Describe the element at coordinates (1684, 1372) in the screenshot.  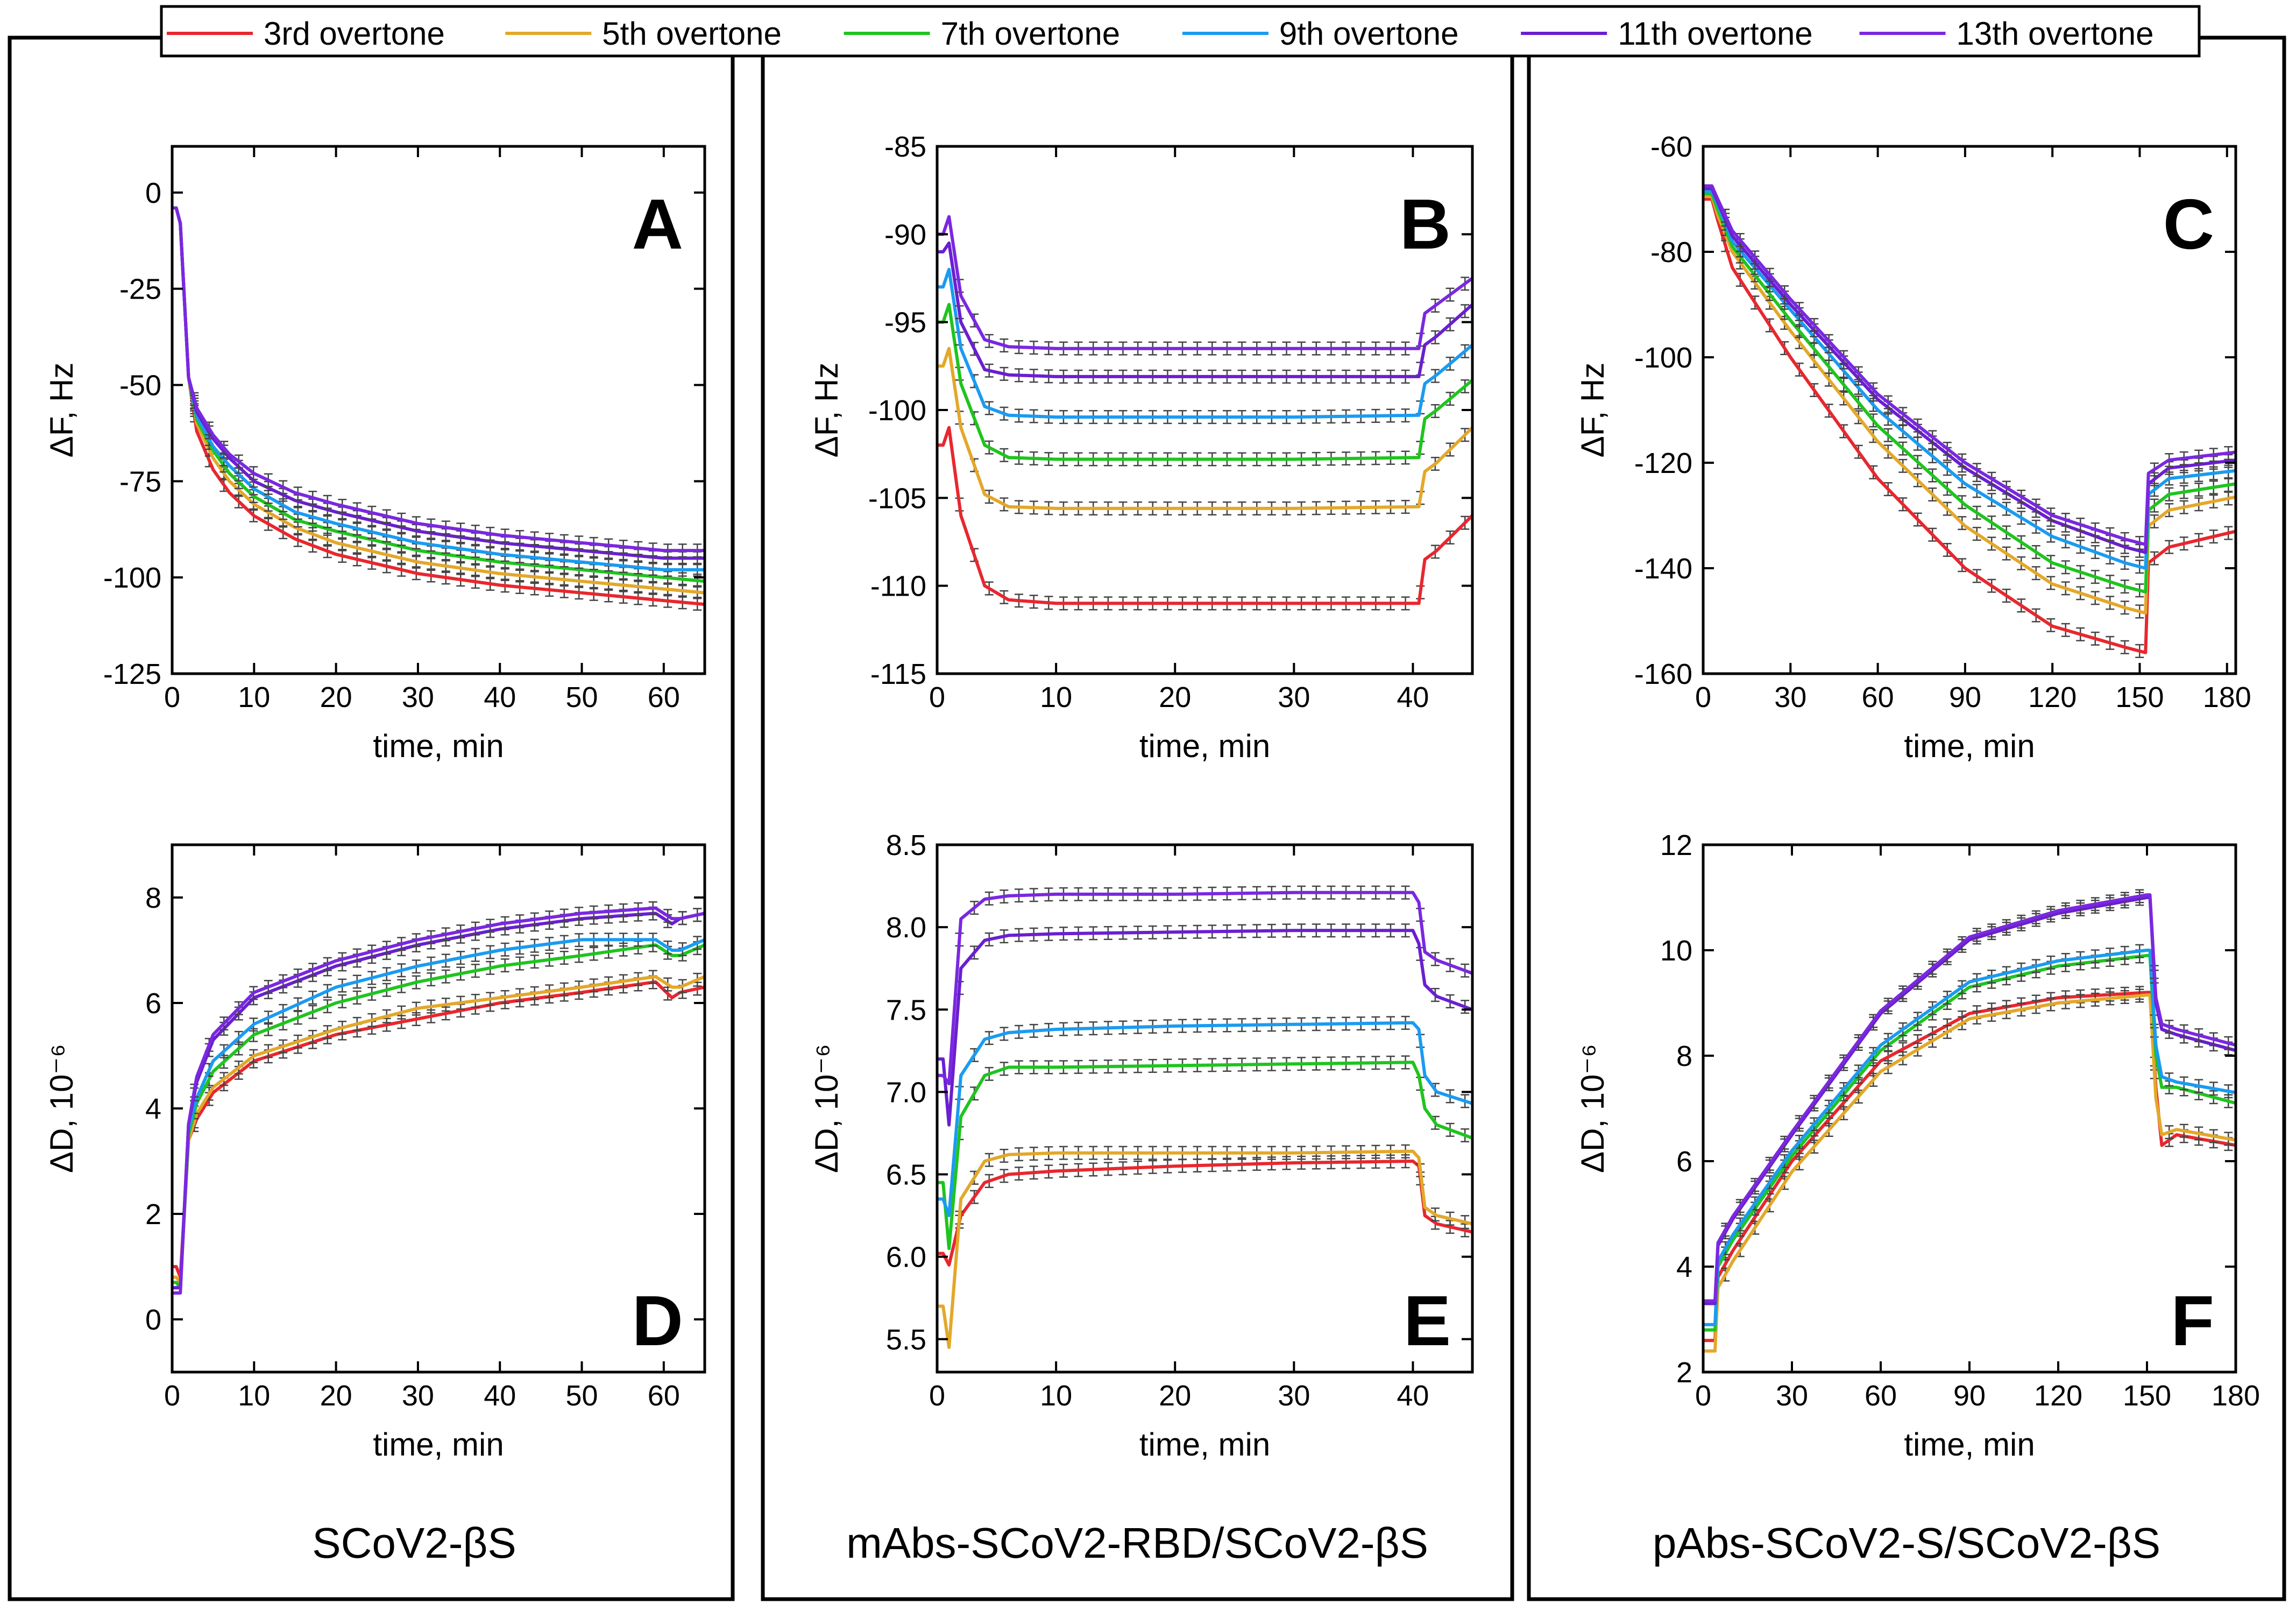
I see `y-tick-label: 2` at that location.